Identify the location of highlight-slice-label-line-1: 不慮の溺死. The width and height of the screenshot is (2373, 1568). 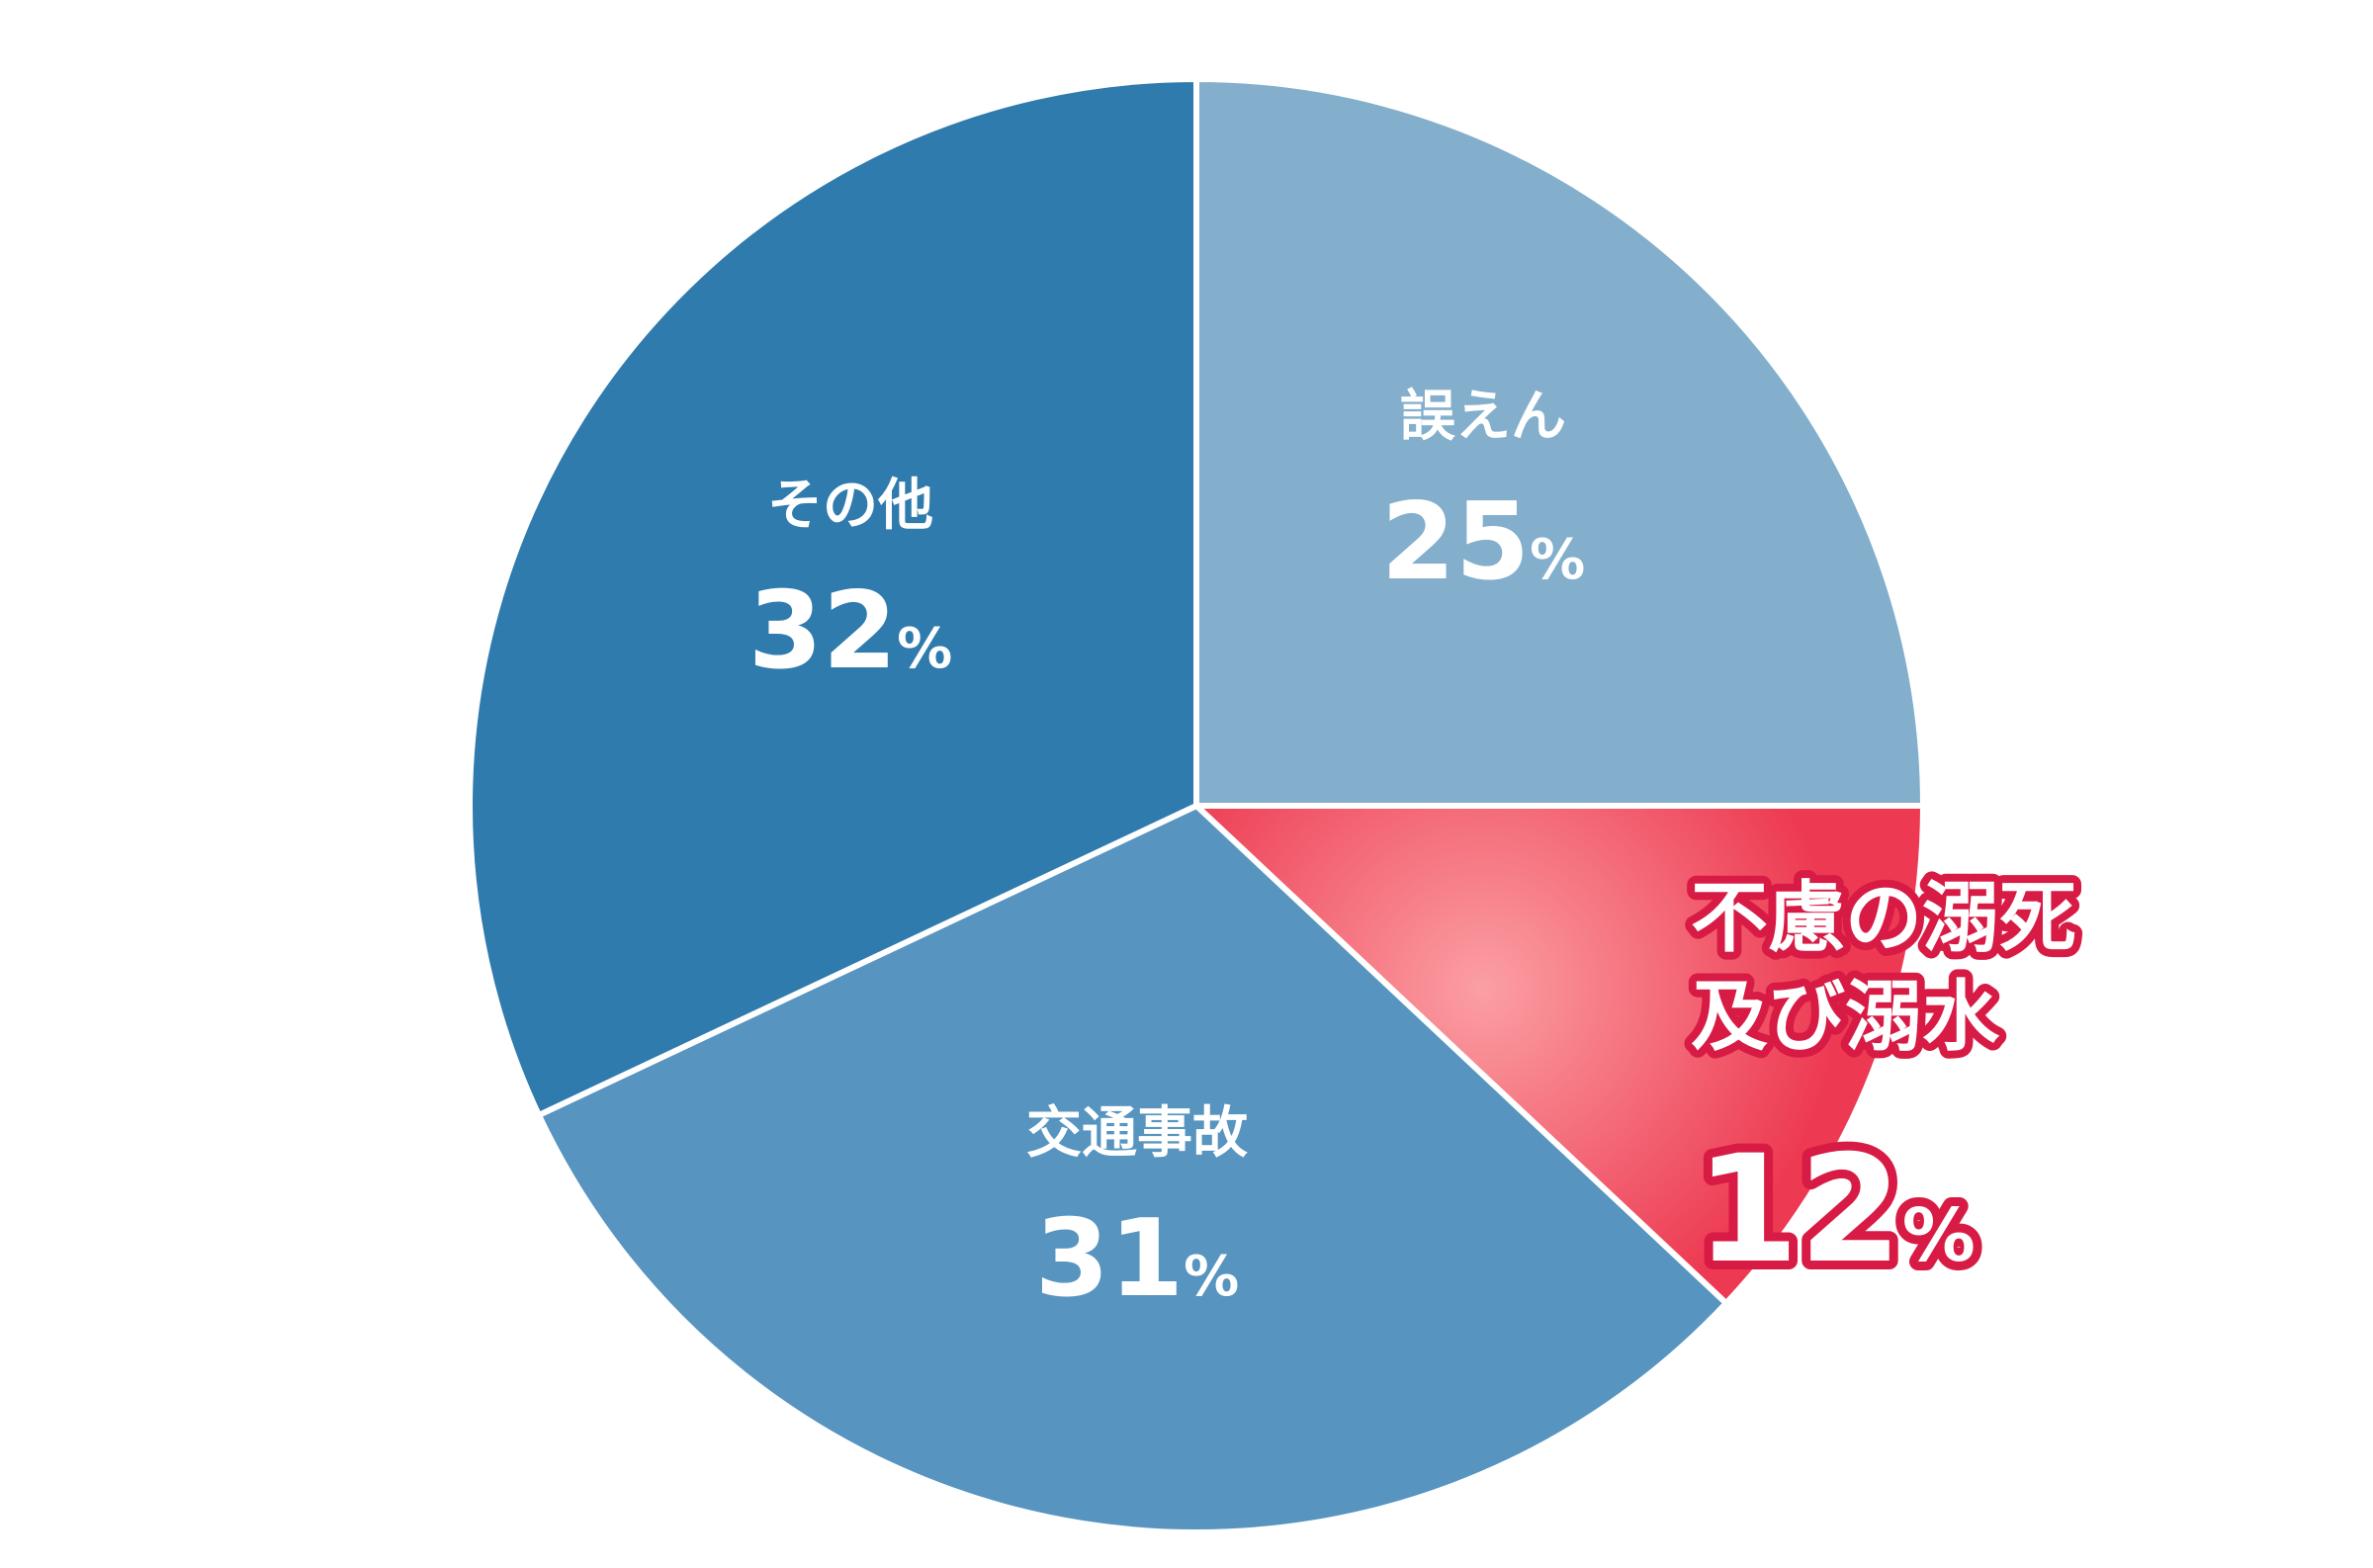
(1883, 918).